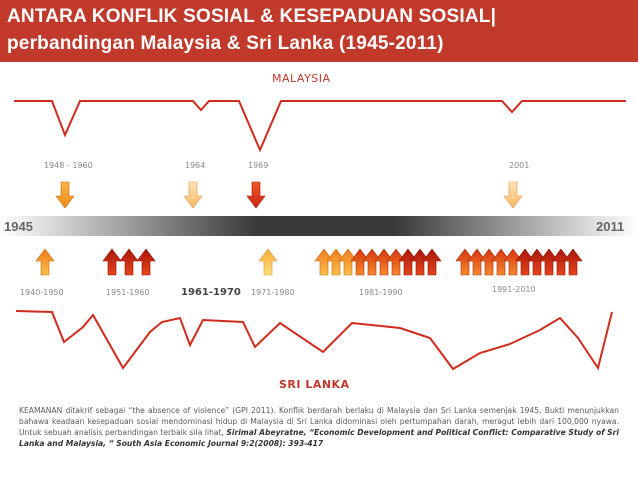 This screenshot has height=479, width=638. I want to click on malaysia-period-label: 1969, so click(258, 165).